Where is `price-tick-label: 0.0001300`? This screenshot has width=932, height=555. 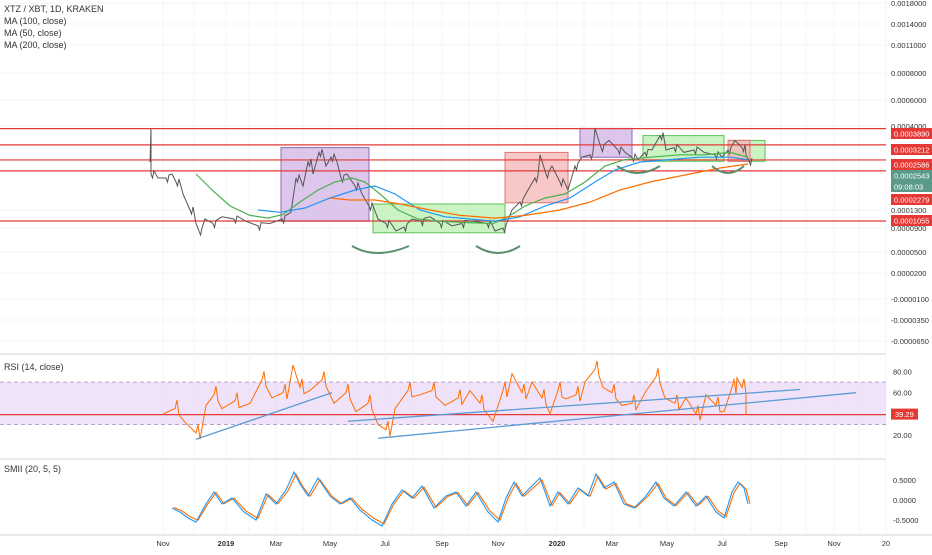
price-tick-label: 0.0001300 is located at coordinates (908, 210).